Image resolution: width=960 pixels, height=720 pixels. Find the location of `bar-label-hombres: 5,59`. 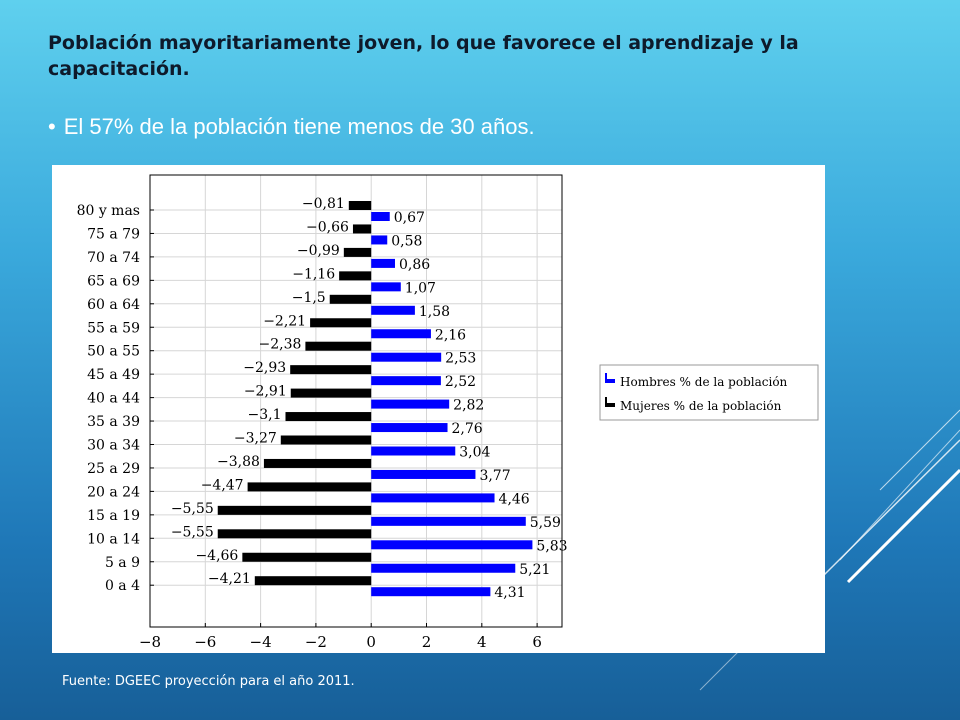

bar-label-hombres: 5,59 is located at coordinates (545, 523).